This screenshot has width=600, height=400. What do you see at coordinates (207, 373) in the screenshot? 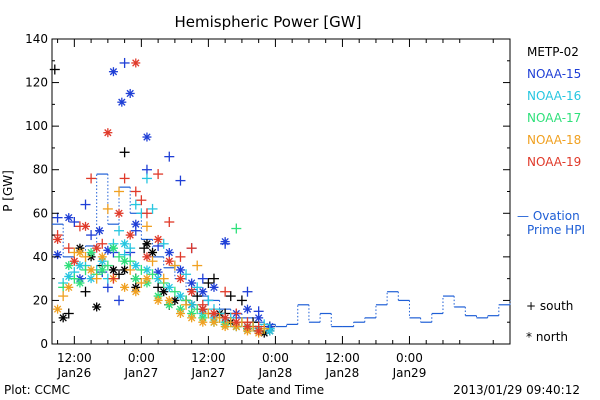
I see `x-tick-date-label: Jan27` at bounding box center [207, 373].